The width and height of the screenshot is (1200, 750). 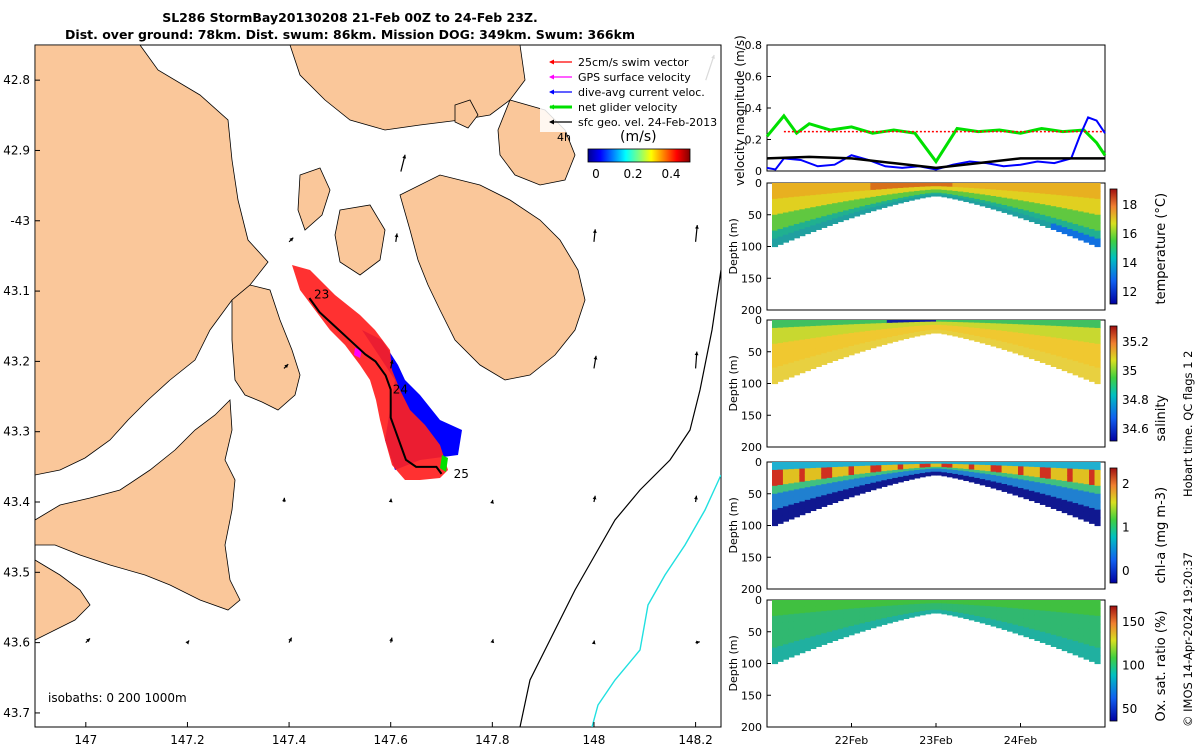 I want to click on velocity-series-line, so click(x=935, y=162).